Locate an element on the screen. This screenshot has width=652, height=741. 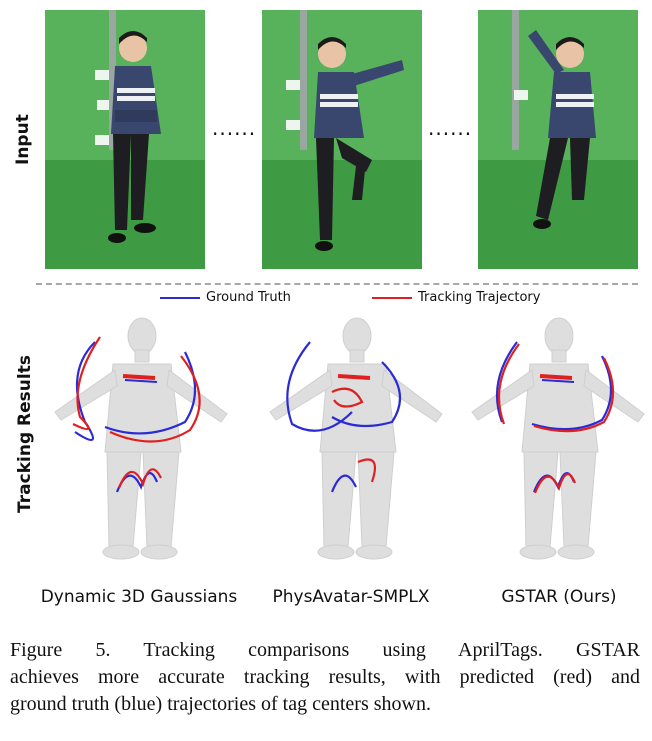
legend-swatch-blue is located at coordinates (180, 297).